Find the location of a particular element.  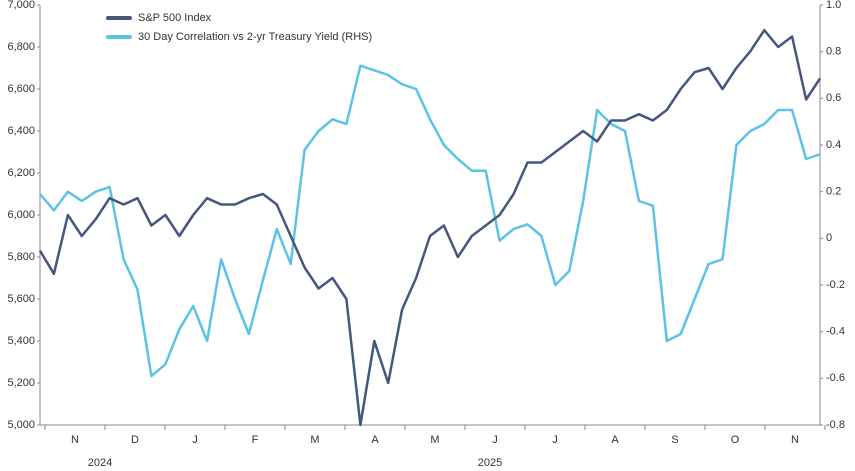

y-tick-label: 5,600 is located at coordinates (21, 299).